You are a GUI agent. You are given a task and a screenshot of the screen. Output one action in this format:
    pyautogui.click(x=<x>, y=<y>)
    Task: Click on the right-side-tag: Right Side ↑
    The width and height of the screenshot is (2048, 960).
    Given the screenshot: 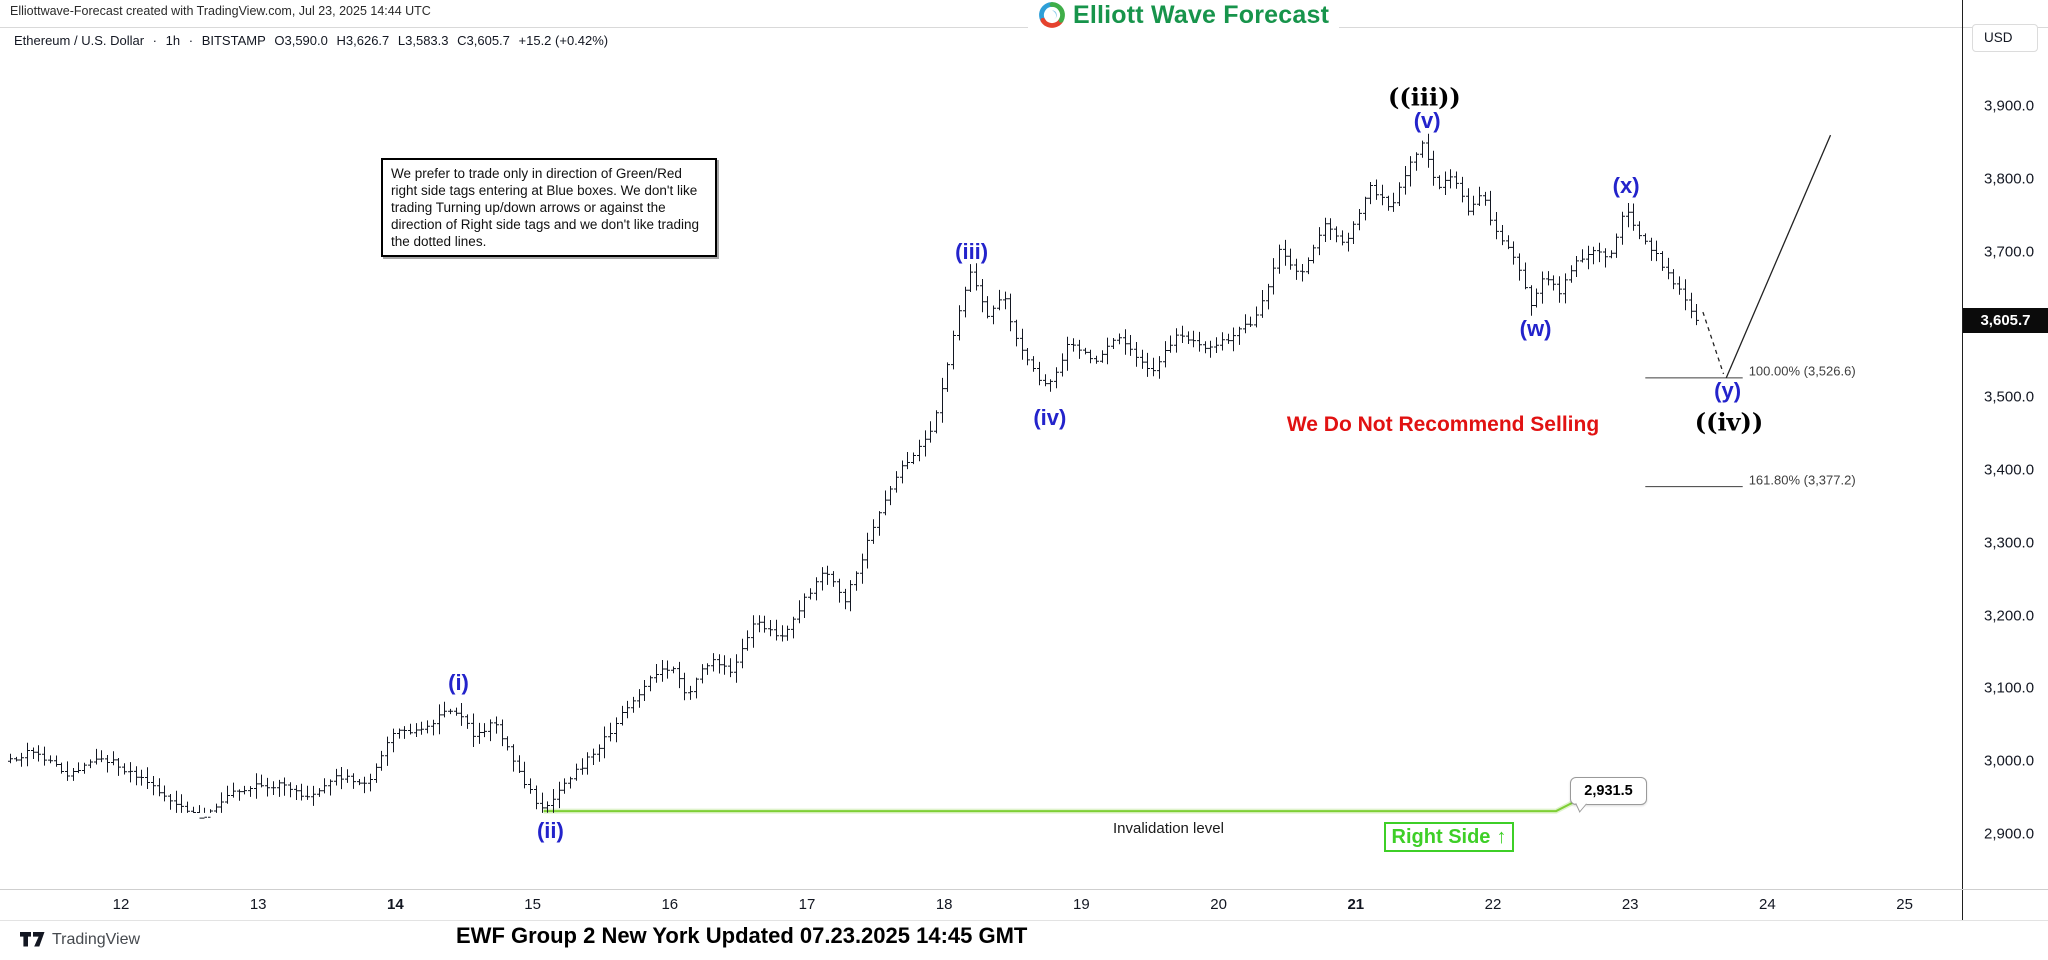 What is the action you would take?
    pyautogui.click(x=1449, y=837)
    